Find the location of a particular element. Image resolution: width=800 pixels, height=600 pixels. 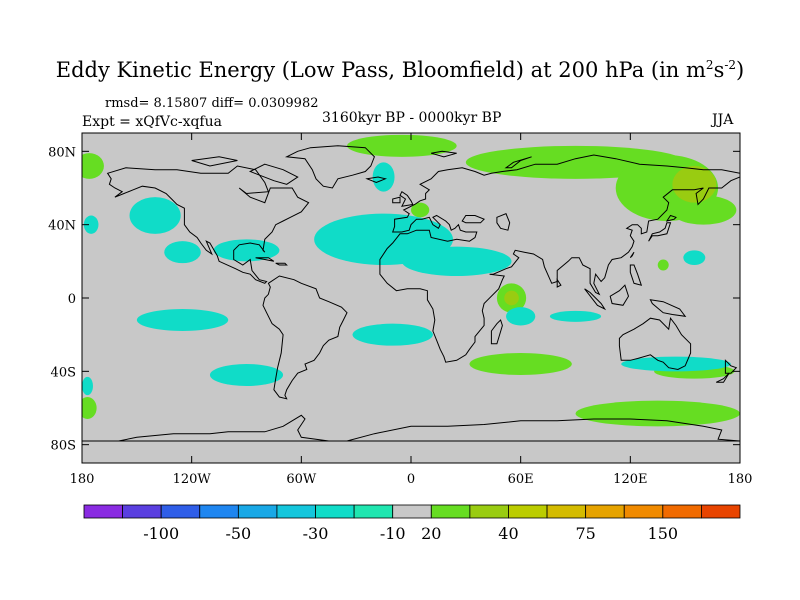

x-tick-label: 60W is located at coordinates (301, 479).